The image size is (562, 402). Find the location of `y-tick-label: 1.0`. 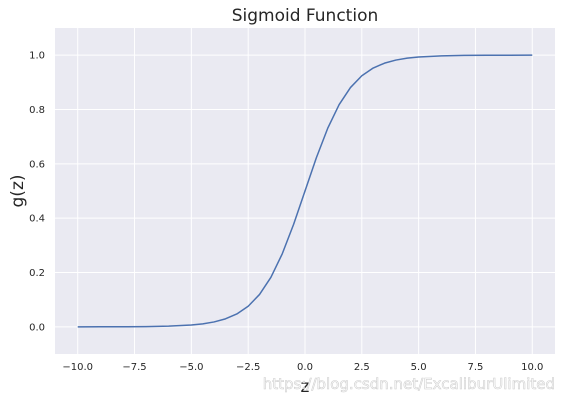

y-tick-label: 1.0 is located at coordinates (37, 56).